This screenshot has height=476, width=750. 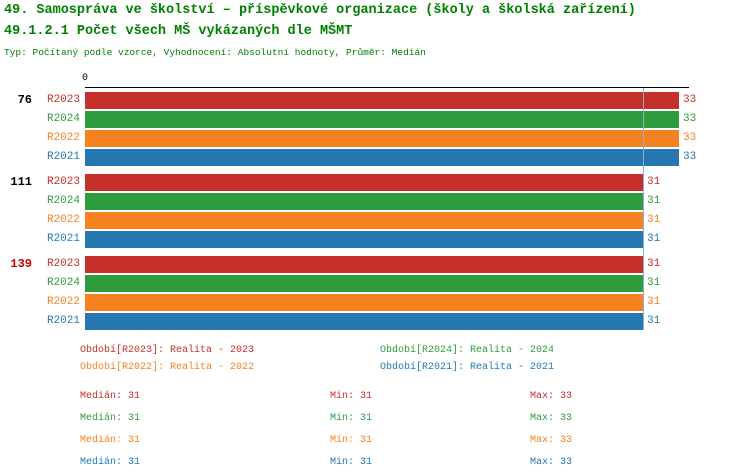 I want to click on group-value-label: 111, so click(x=21, y=182).